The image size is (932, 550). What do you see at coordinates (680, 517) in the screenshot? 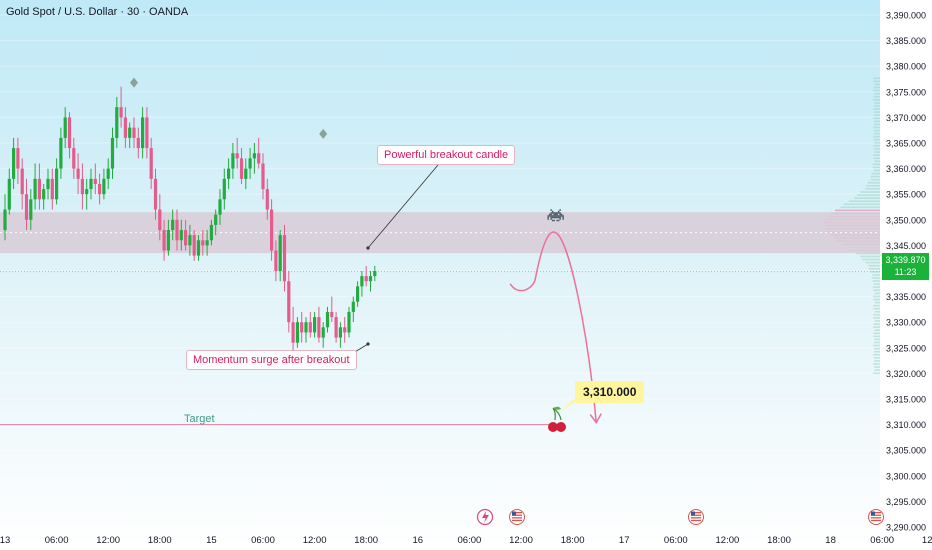
I see `event-icons` at bounding box center [680, 517].